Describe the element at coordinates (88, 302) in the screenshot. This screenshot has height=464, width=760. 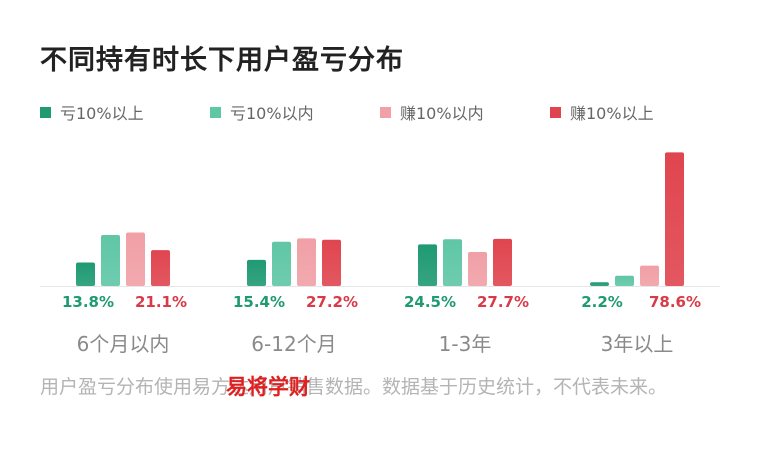
I see `value-label-loss: 13.8%` at that location.